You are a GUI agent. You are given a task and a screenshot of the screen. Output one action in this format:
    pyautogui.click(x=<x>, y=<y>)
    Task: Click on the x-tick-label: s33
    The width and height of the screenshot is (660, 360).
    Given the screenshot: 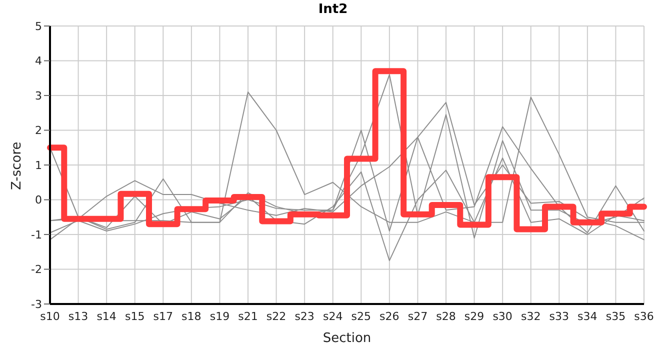 What is the action you would take?
    pyautogui.click(x=559, y=316)
    